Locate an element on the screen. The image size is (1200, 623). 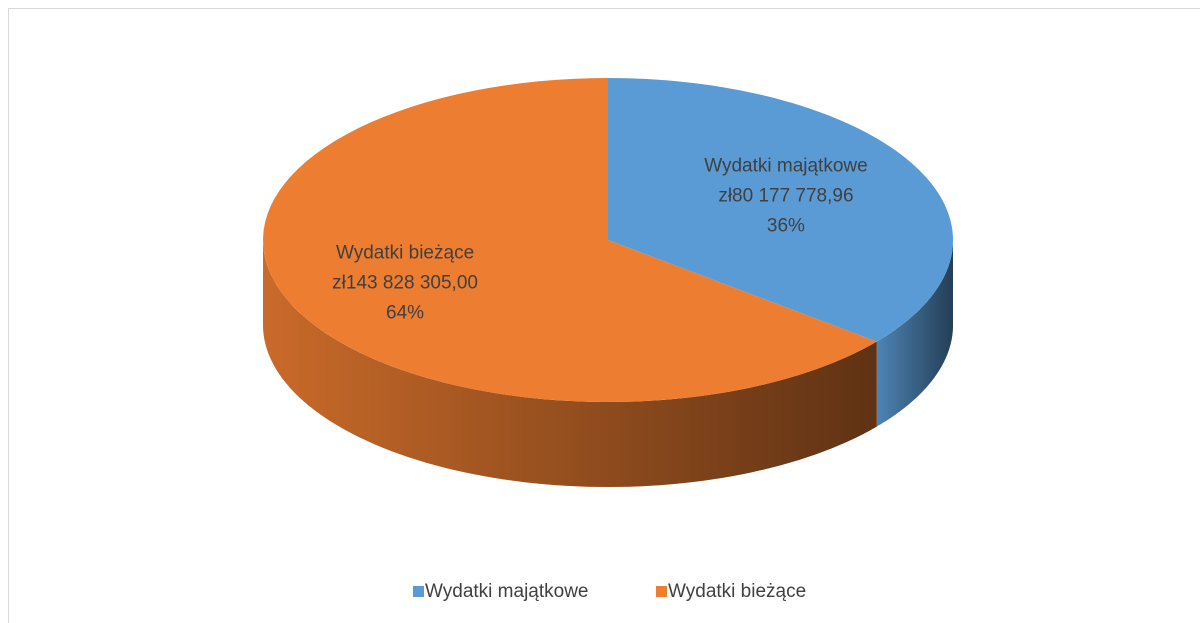
slice is located at coordinates (780, 210).